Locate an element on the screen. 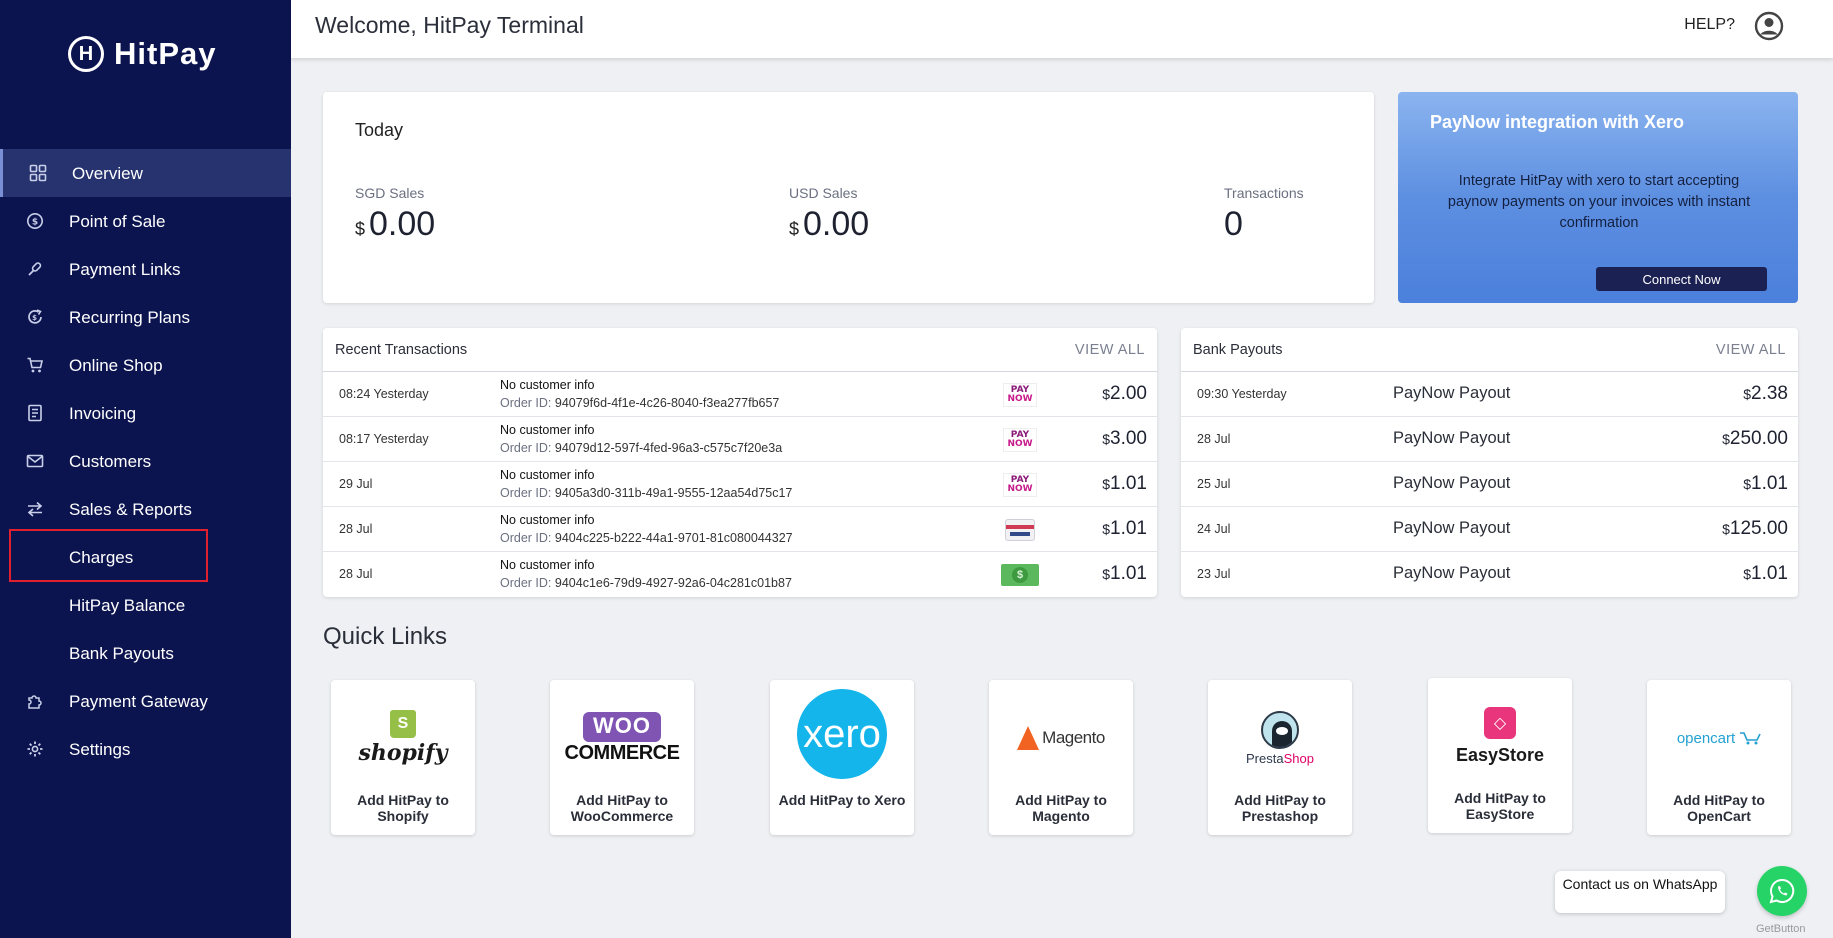 The image size is (1833, 938). xero-logo: xero is located at coordinates (842, 730).